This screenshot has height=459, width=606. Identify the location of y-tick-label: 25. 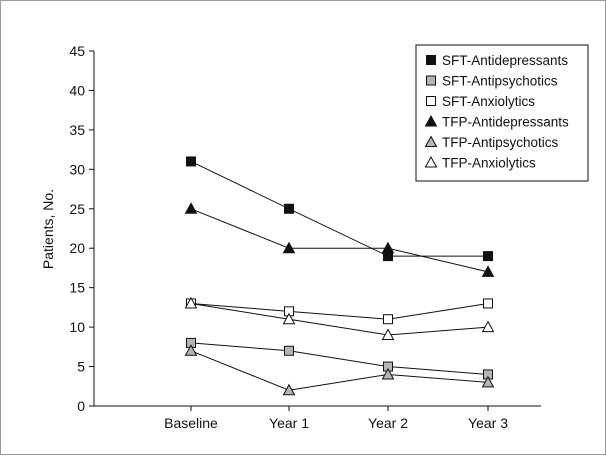
(77, 209).